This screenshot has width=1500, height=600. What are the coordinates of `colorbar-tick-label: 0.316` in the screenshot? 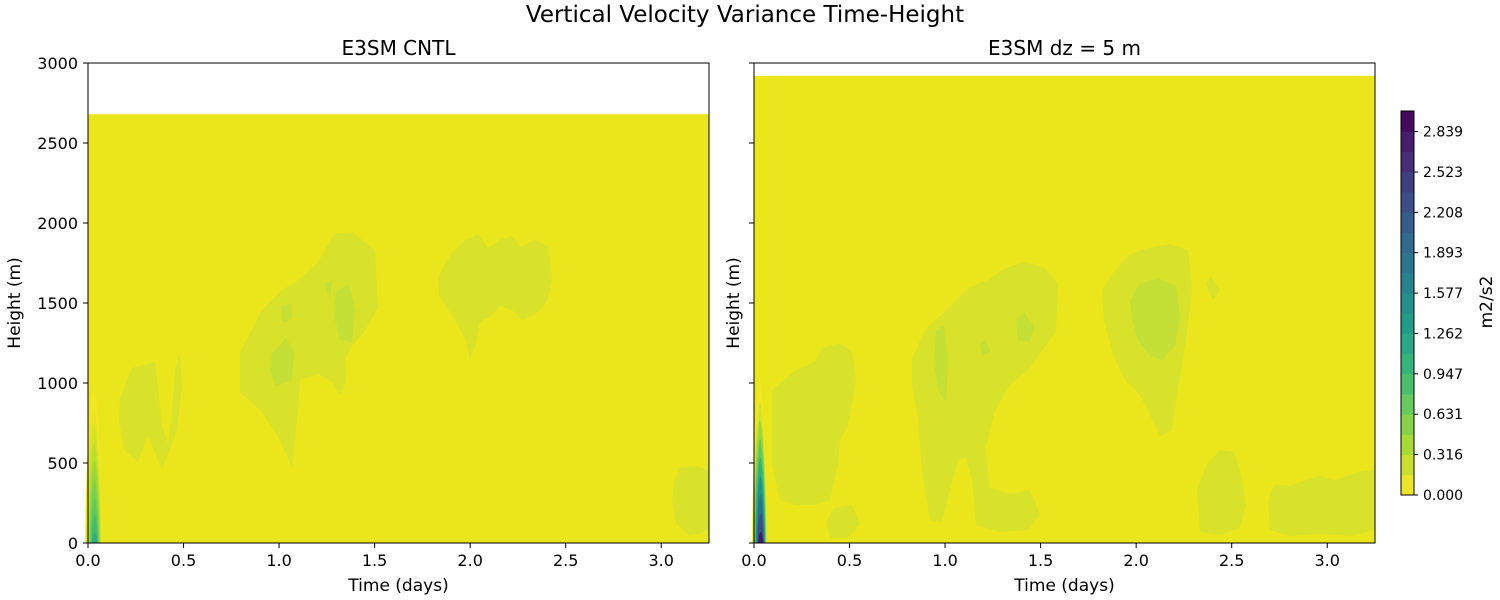 It's located at (1443, 456).